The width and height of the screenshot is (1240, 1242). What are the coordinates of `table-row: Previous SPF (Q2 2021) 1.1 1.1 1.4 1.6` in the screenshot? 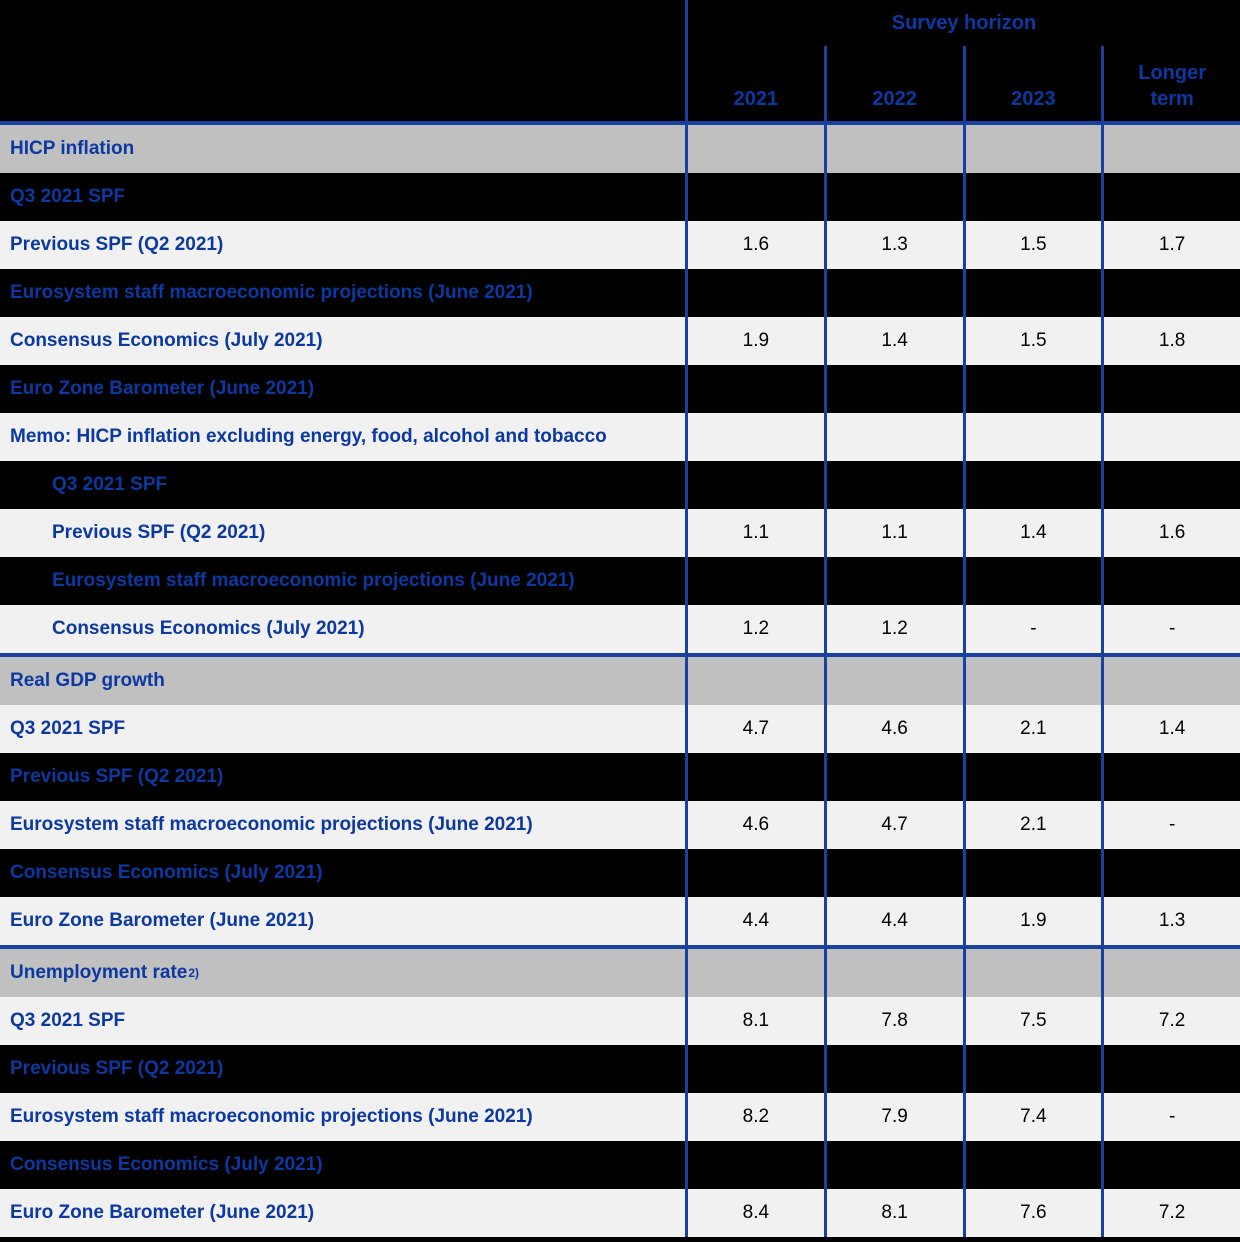 It's located at (620, 533).